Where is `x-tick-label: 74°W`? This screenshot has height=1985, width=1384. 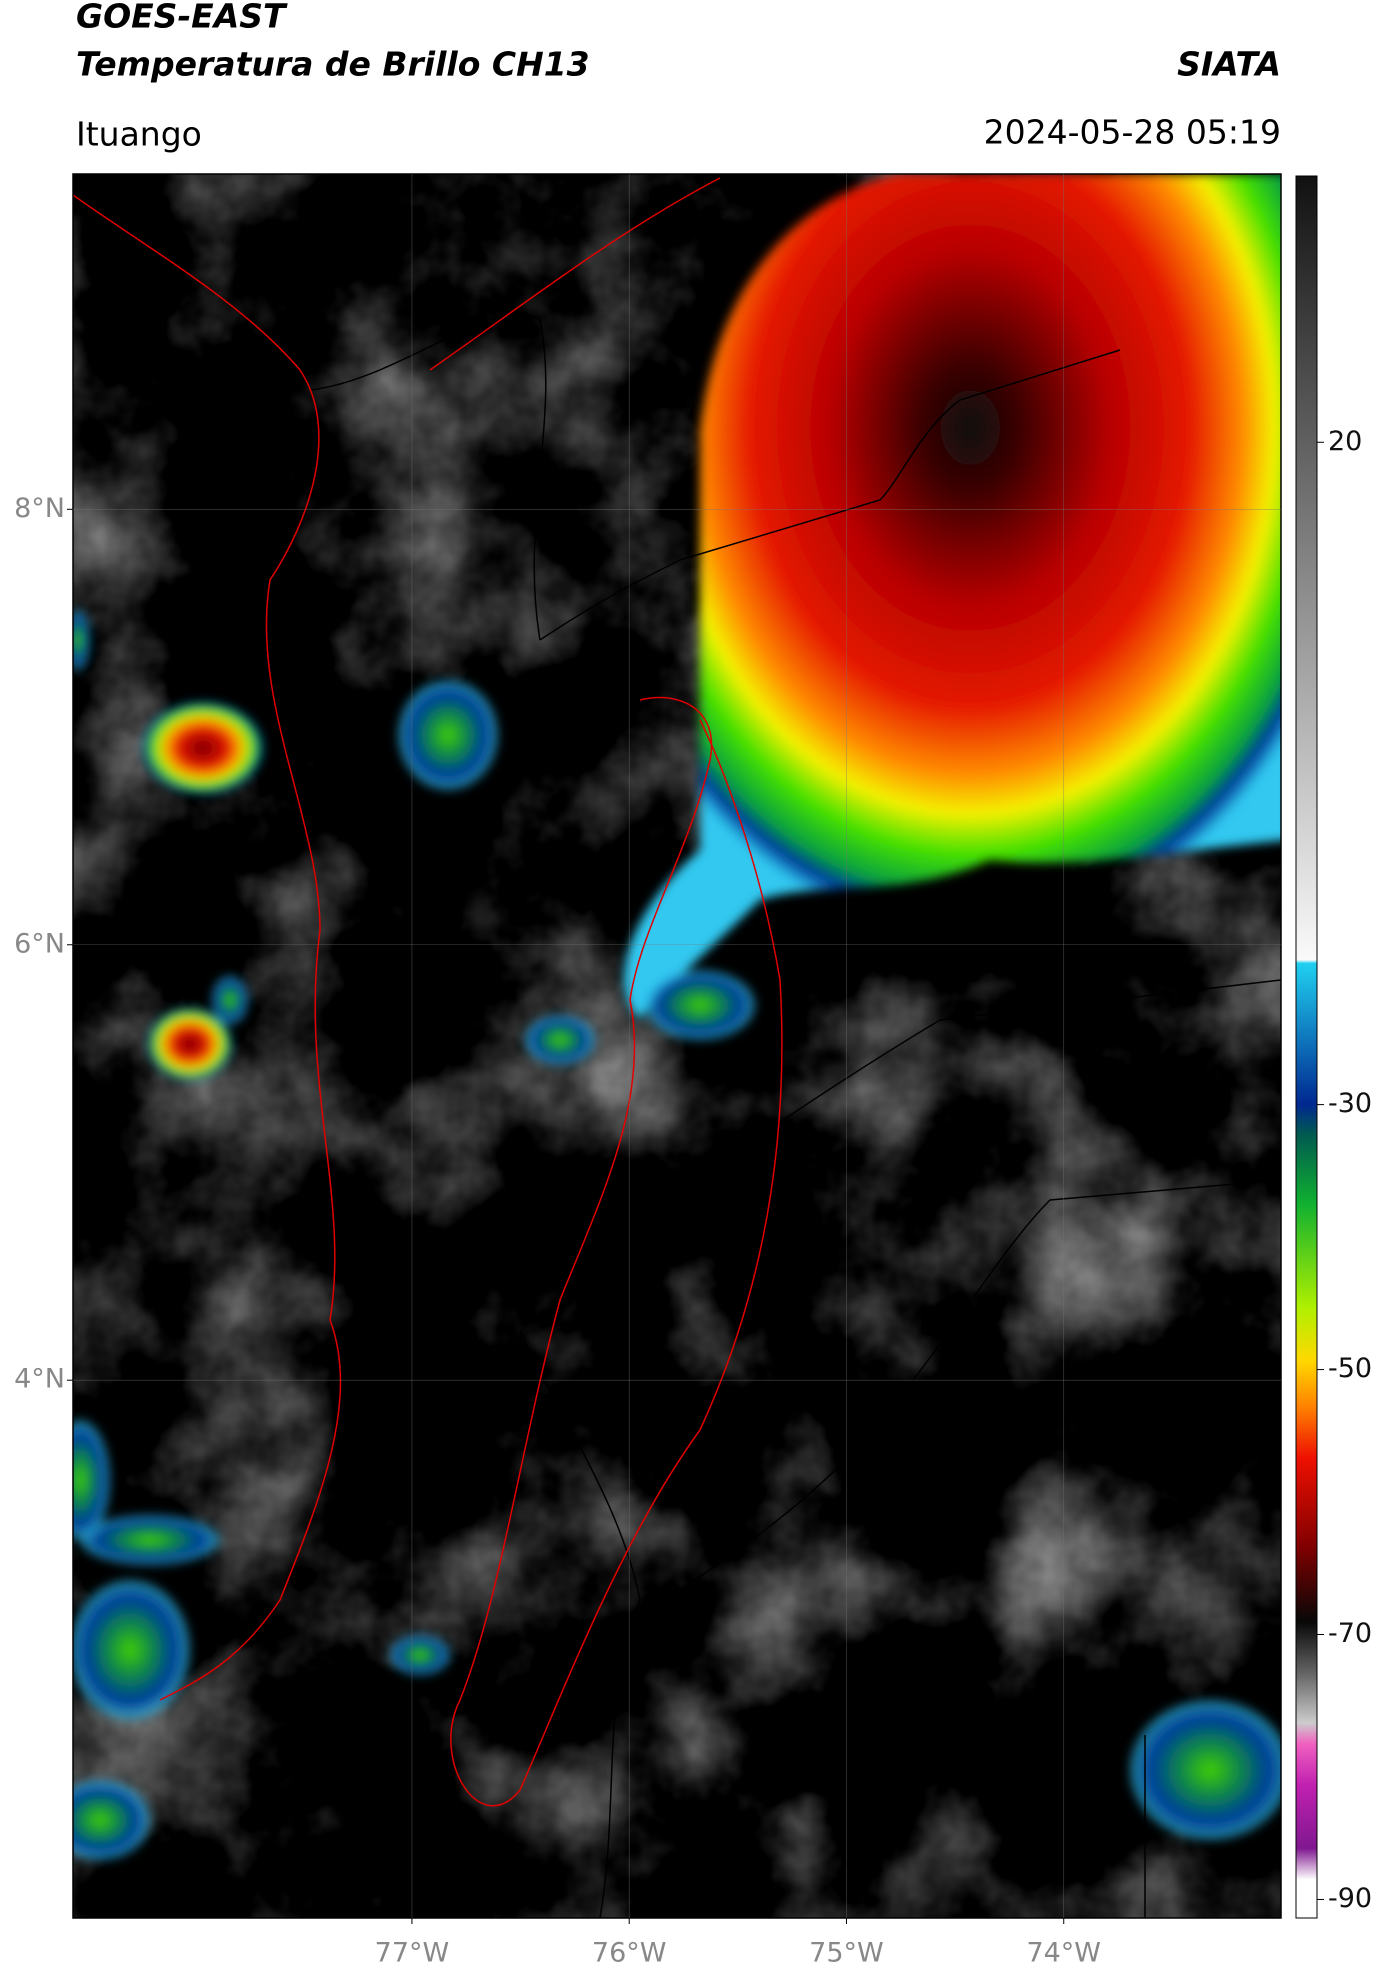 x-tick-label: 74°W is located at coordinates (1063, 1953).